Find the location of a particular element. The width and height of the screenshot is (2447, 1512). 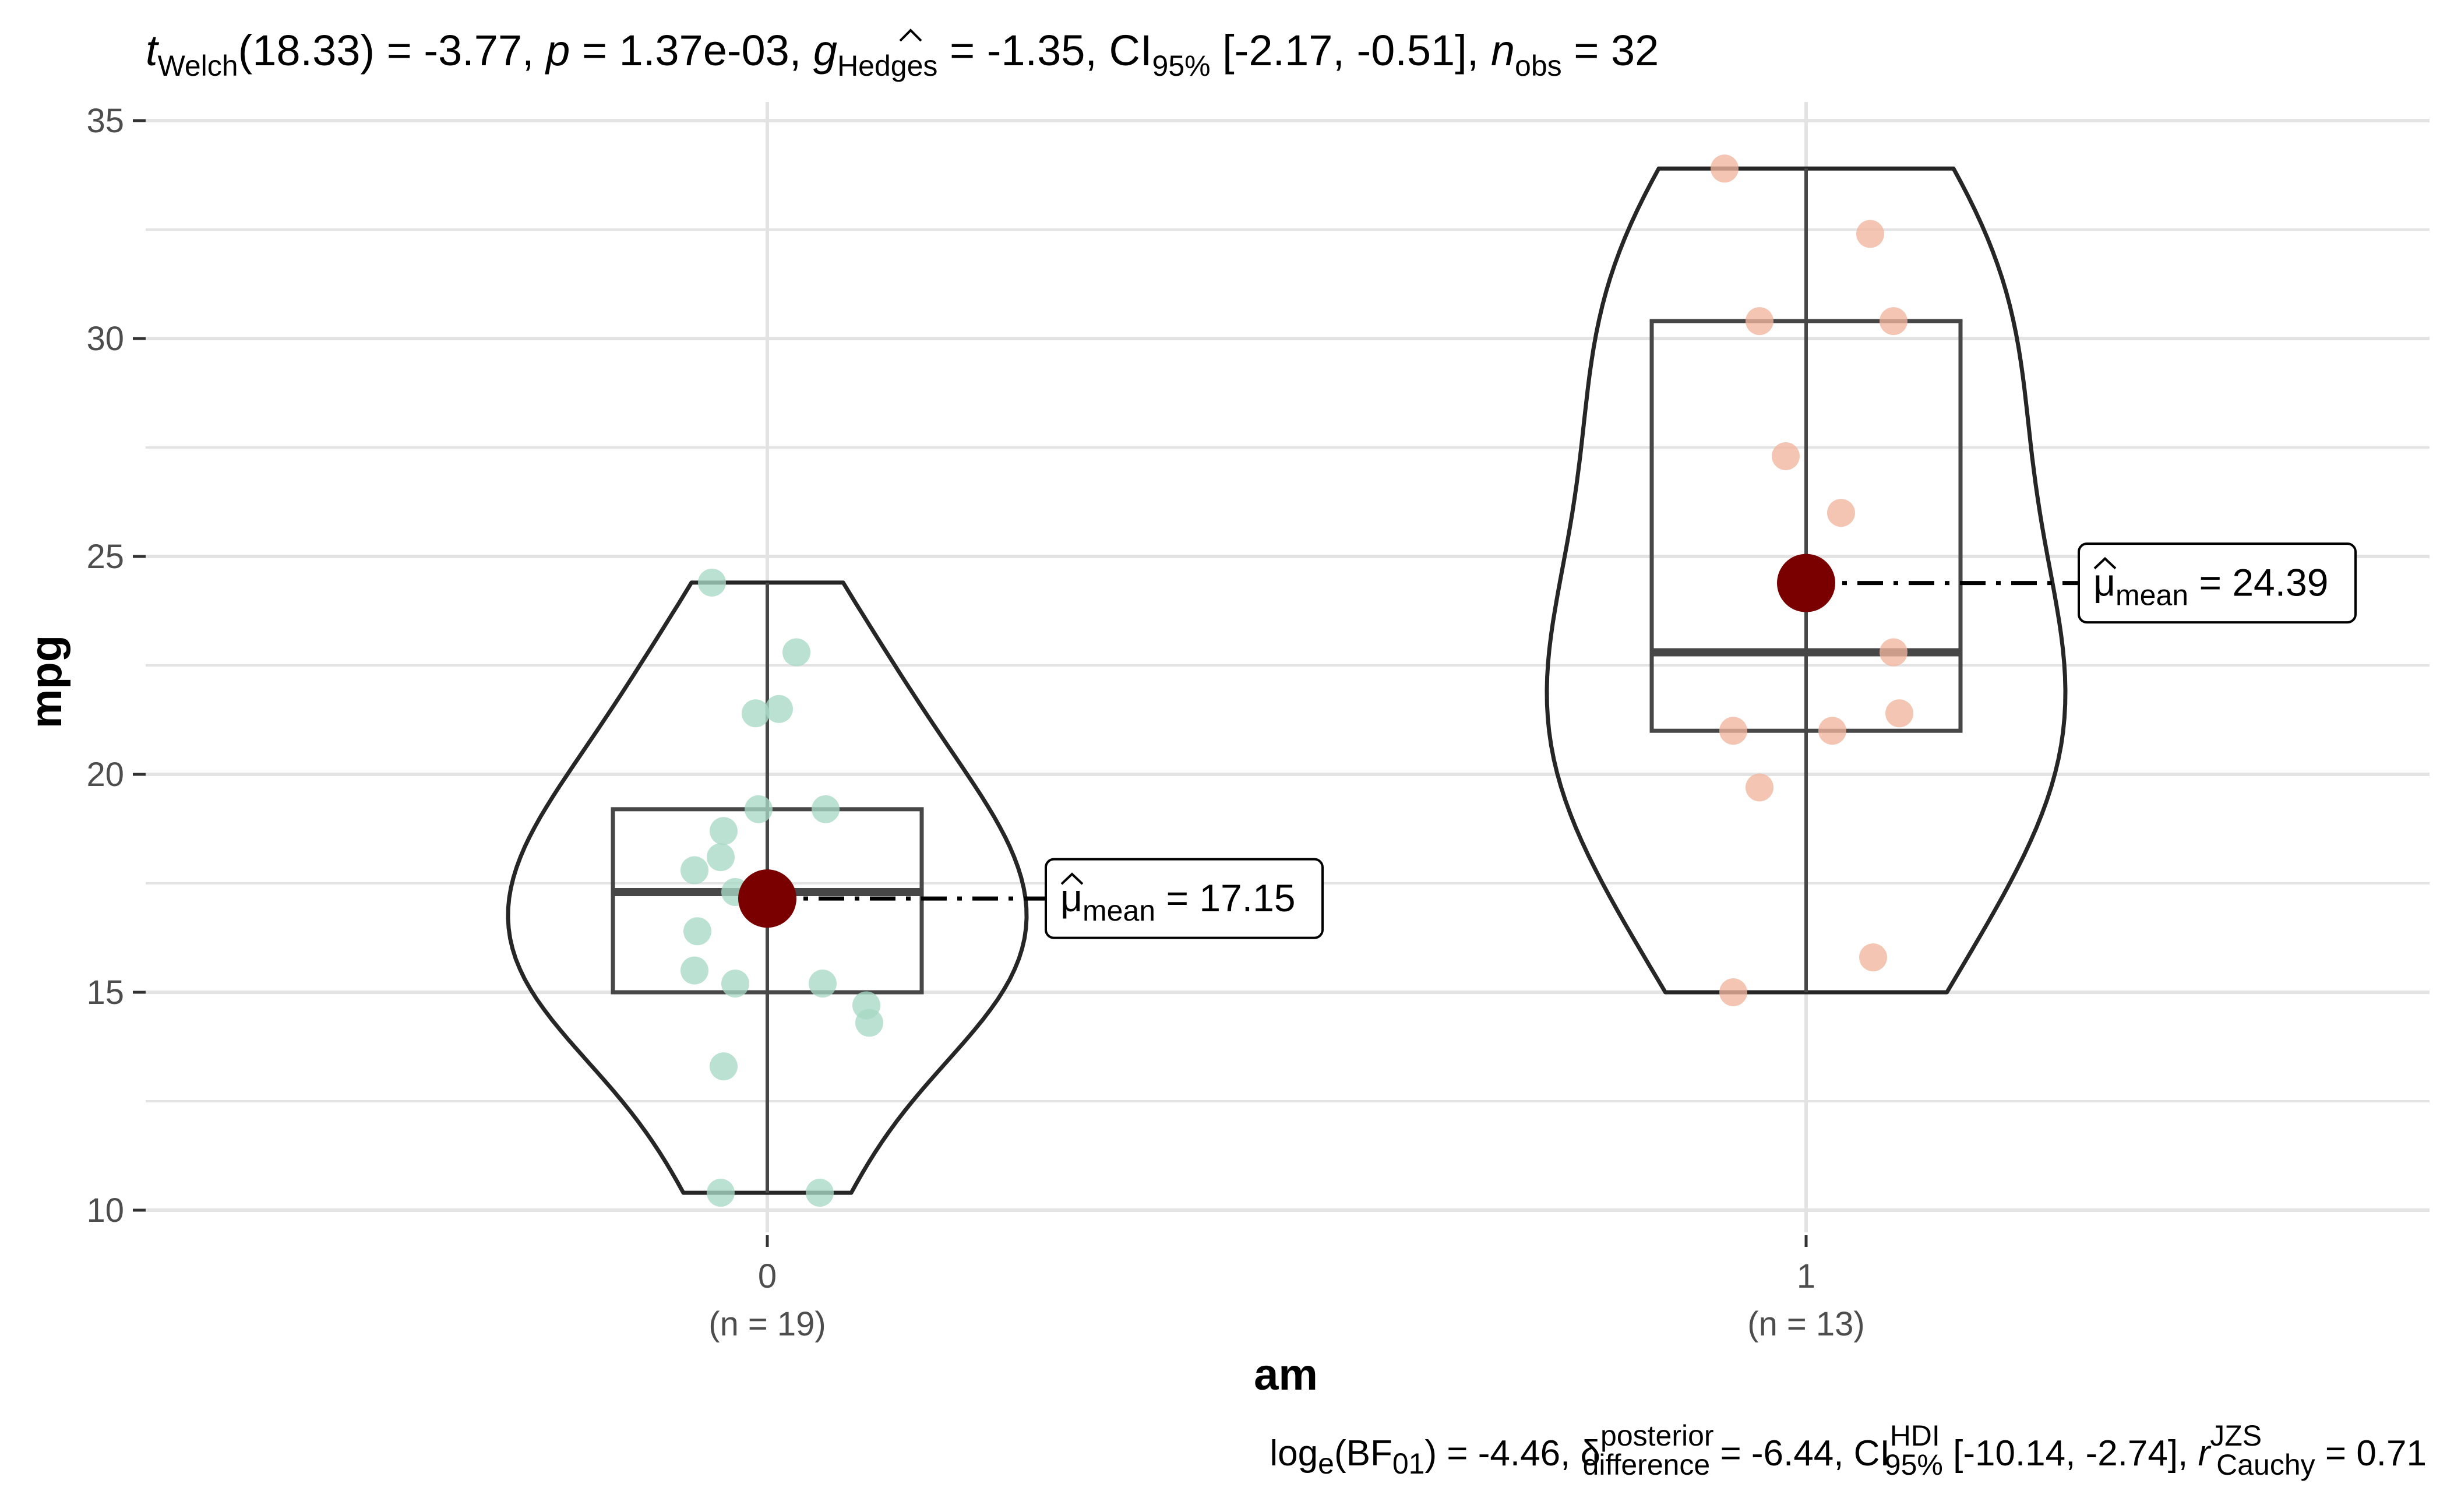

subtitle-t-sub: Welch is located at coordinates (198, 66).